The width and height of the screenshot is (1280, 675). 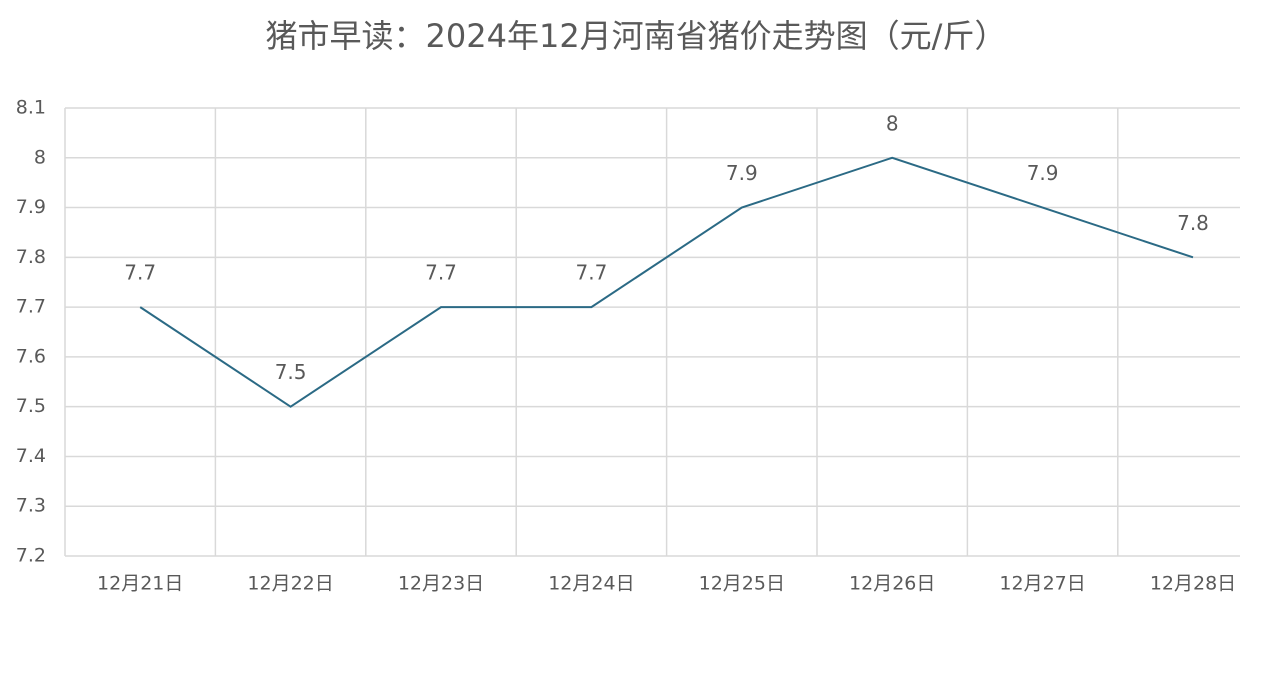 What do you see at coordinates (290, 584) in the screenshot?
I see `x-tick-label: 12月22日` at bounding box center [290, 584].